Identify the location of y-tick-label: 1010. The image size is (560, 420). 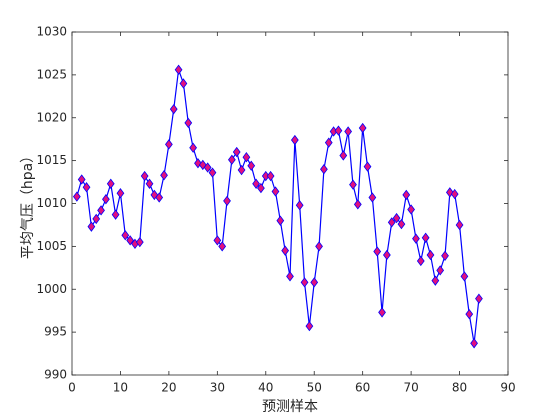
(51, 203).